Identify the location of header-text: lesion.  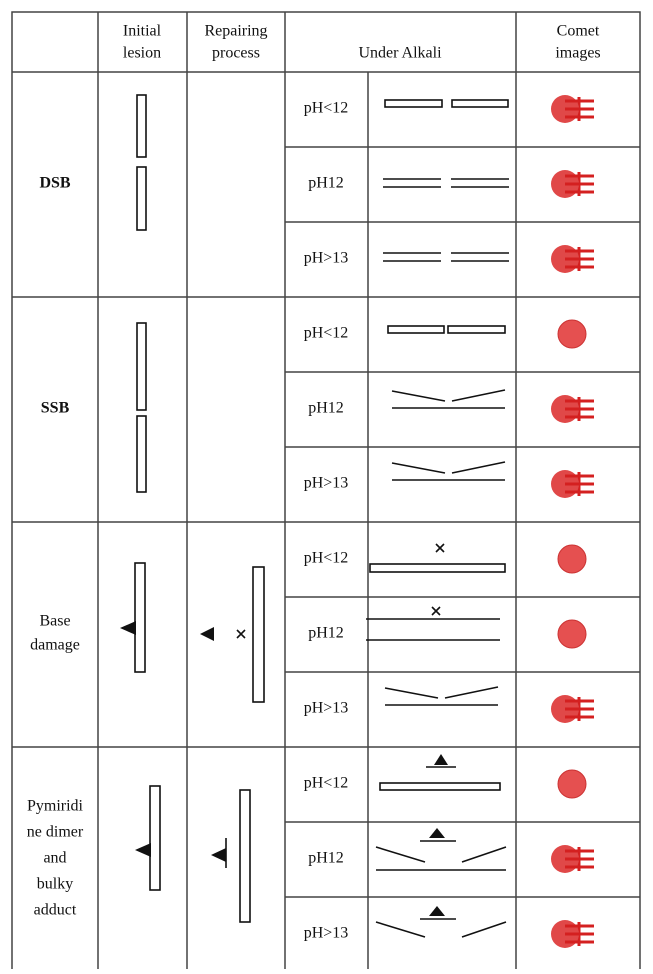
(142, 53).